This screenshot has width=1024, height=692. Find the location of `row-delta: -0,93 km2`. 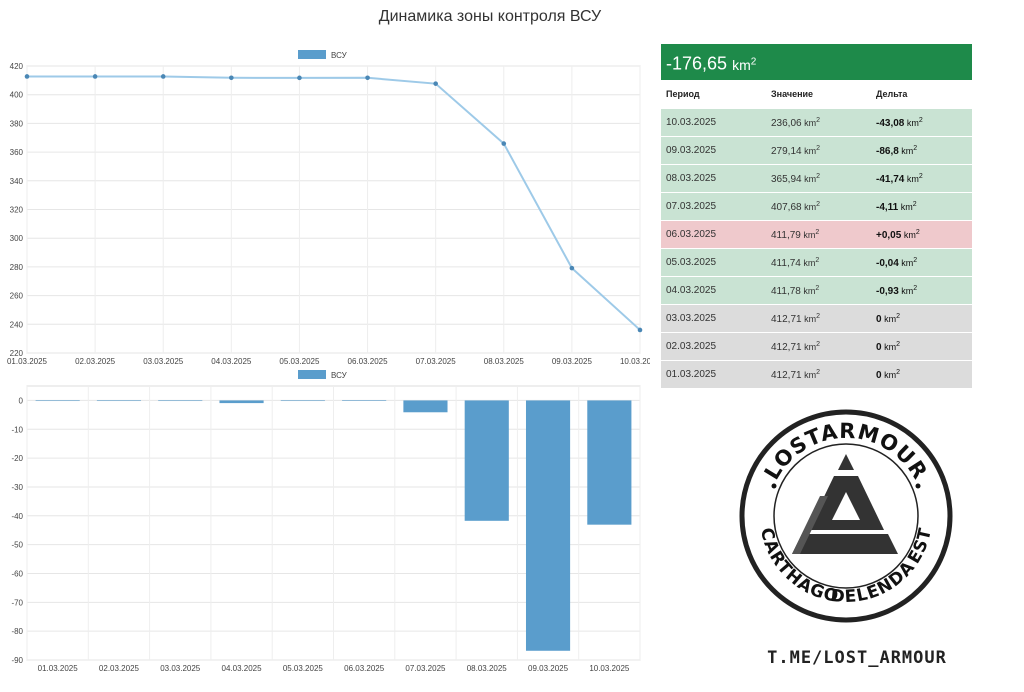

row-delta: -0,93 km2 is located at coordinates (921, 290).